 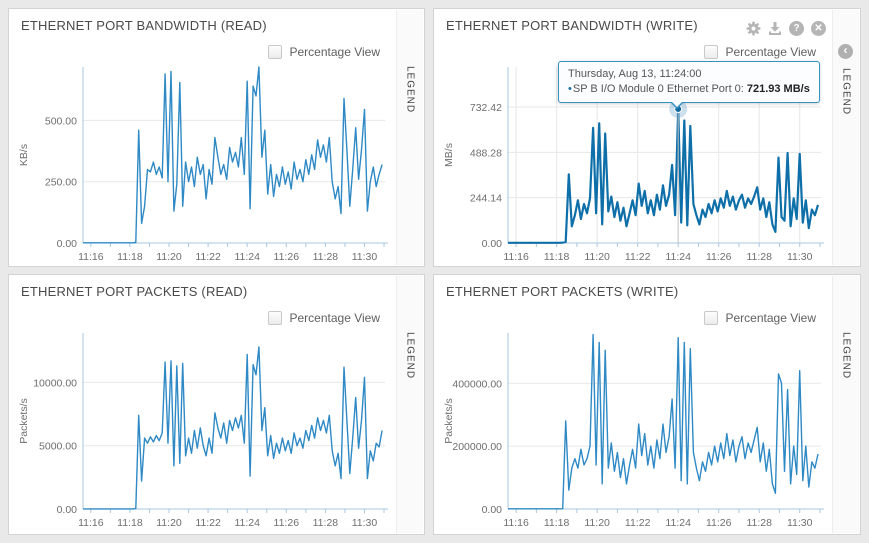 What do you see at coordinates (449, 155) in the screenshot?
I see `y-axis-title: MB/s` at bounding box center [449, 155].